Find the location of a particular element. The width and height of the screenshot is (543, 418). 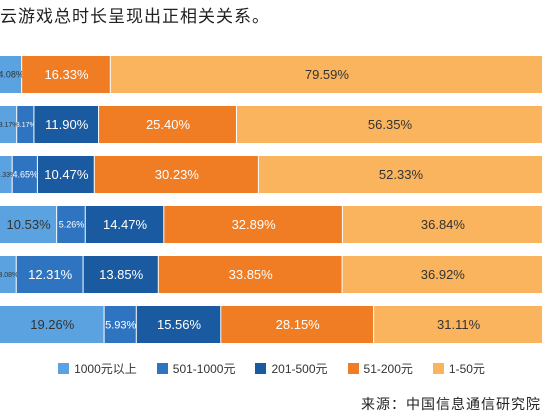

legend-label: 501-1000元 is located at coordinates (204, 368).